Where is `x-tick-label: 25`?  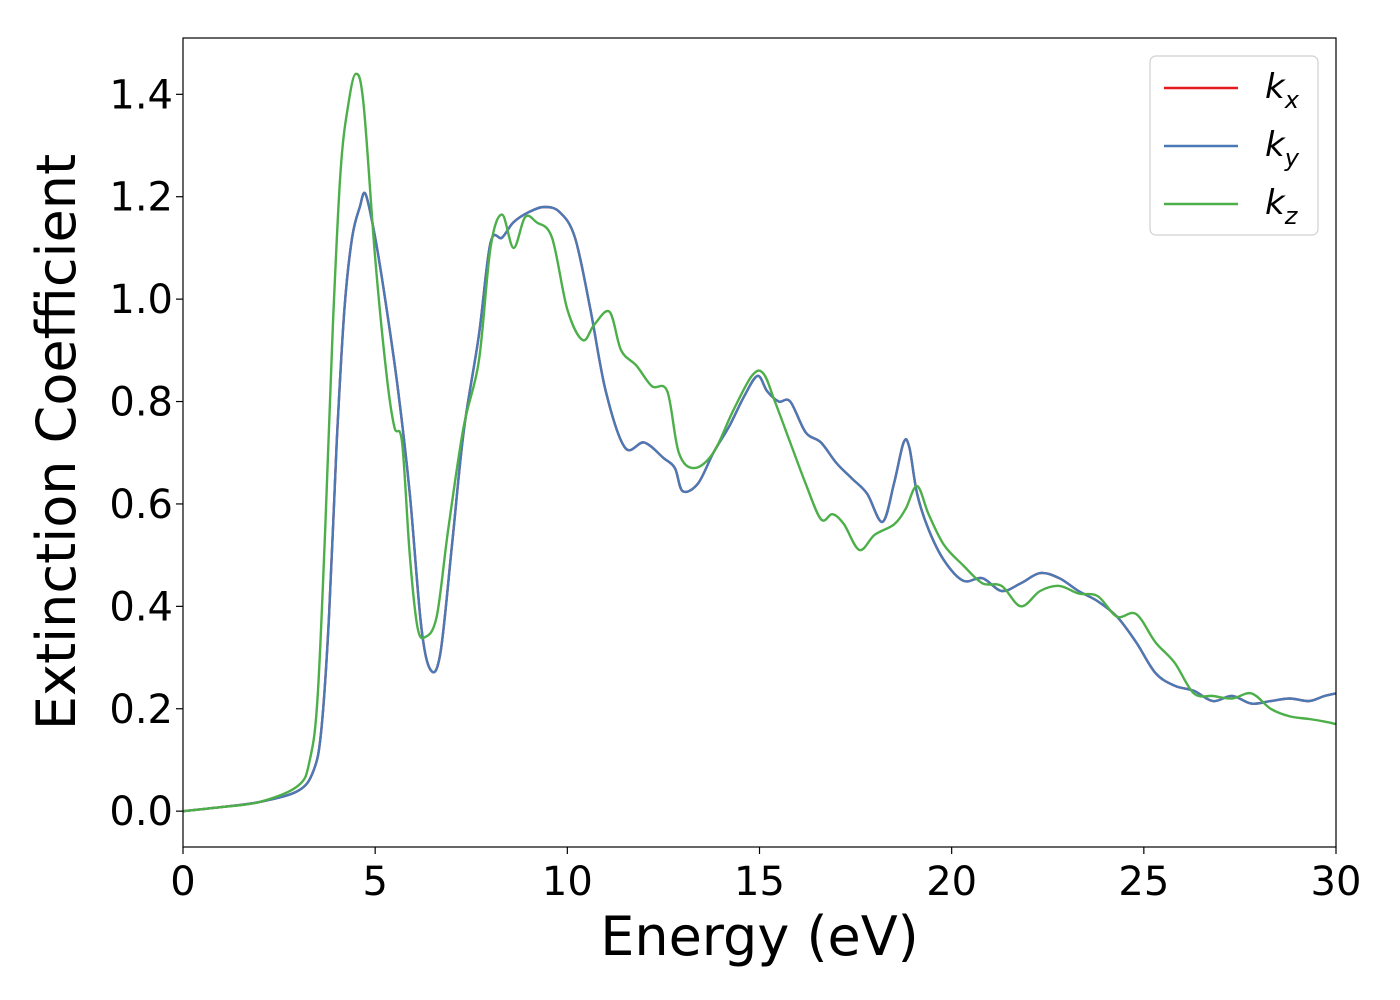 x-tick-label: 25 is located at coordinates (1143, 882).